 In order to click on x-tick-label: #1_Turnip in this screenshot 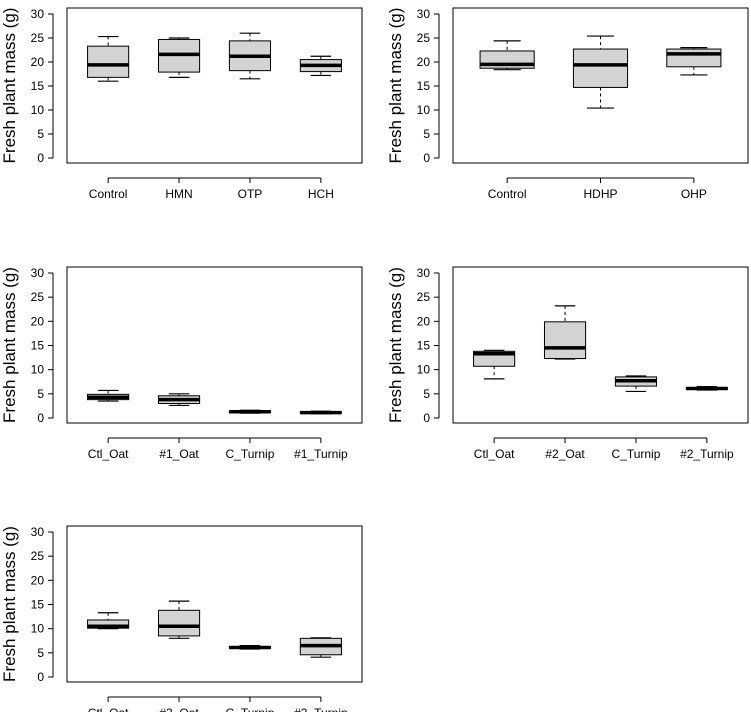, I will do `click(321, 454)`.